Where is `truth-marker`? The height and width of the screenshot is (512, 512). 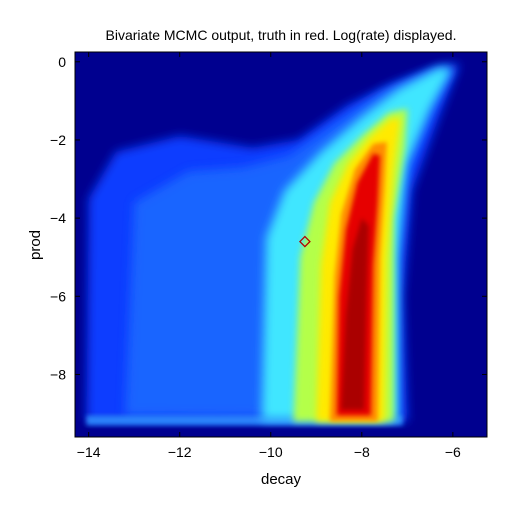 truth-marker is located at coordinates (304, 241).